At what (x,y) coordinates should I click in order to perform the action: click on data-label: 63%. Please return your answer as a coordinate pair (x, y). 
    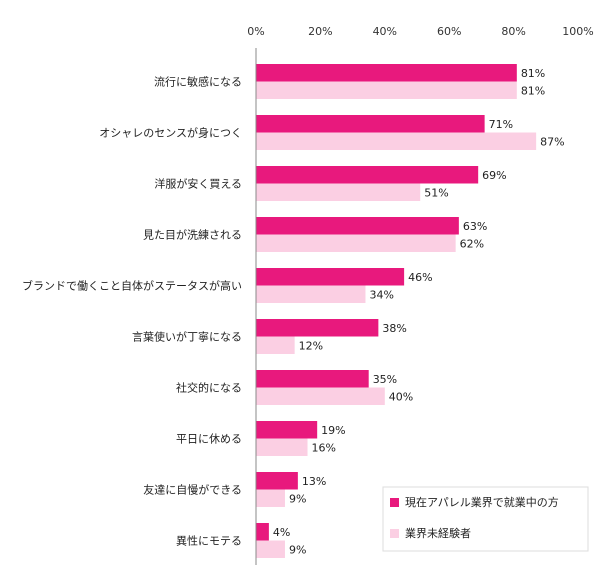
    Looking at the image, I should click on (475, 226).